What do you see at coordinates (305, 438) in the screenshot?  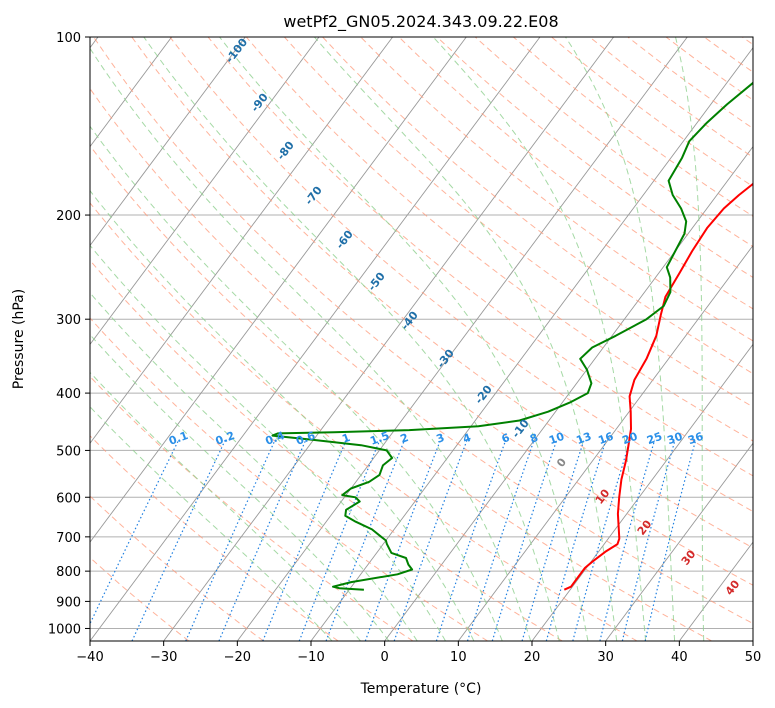 I see `mixing-ratio-label: 0.6` at bounding box center [305, 438].